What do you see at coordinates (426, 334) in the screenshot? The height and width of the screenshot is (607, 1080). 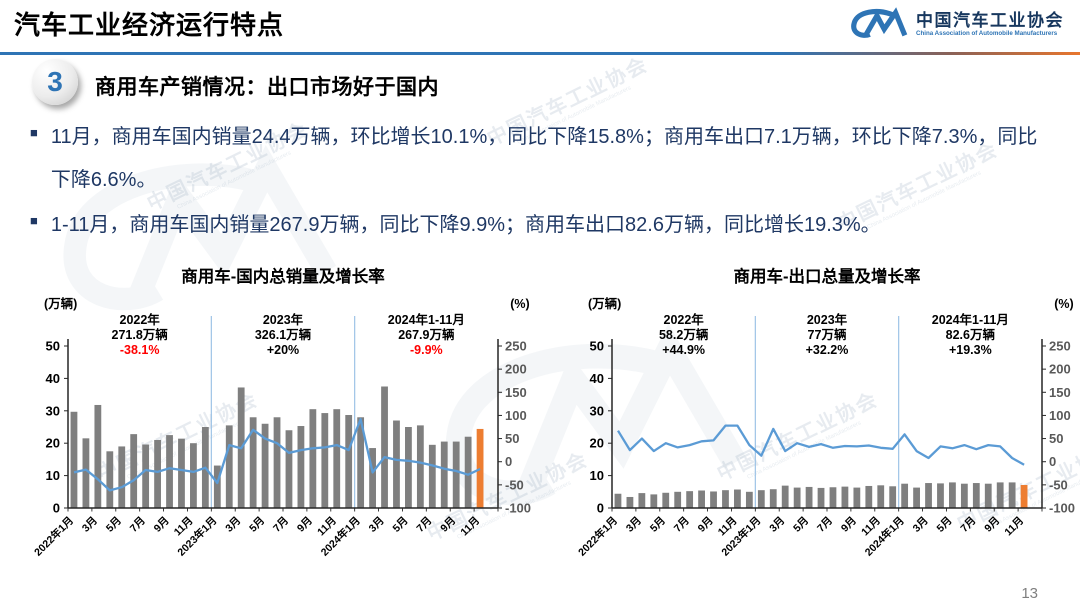 I see `svg-text: 267.9万辆` at bounding box center [426, 334].